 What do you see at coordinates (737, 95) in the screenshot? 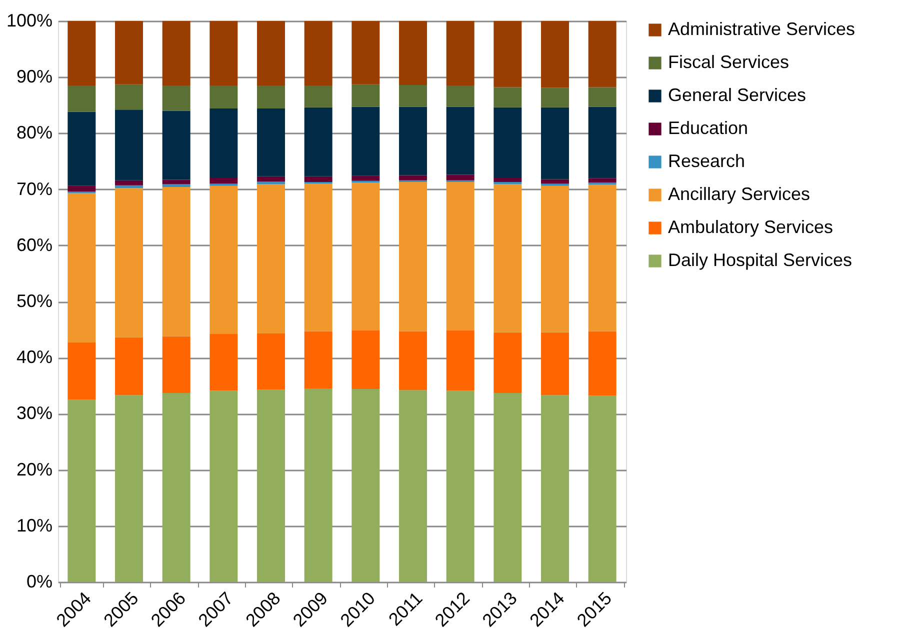
I see `legend-label: General Services` at bounding box center [737, 95].